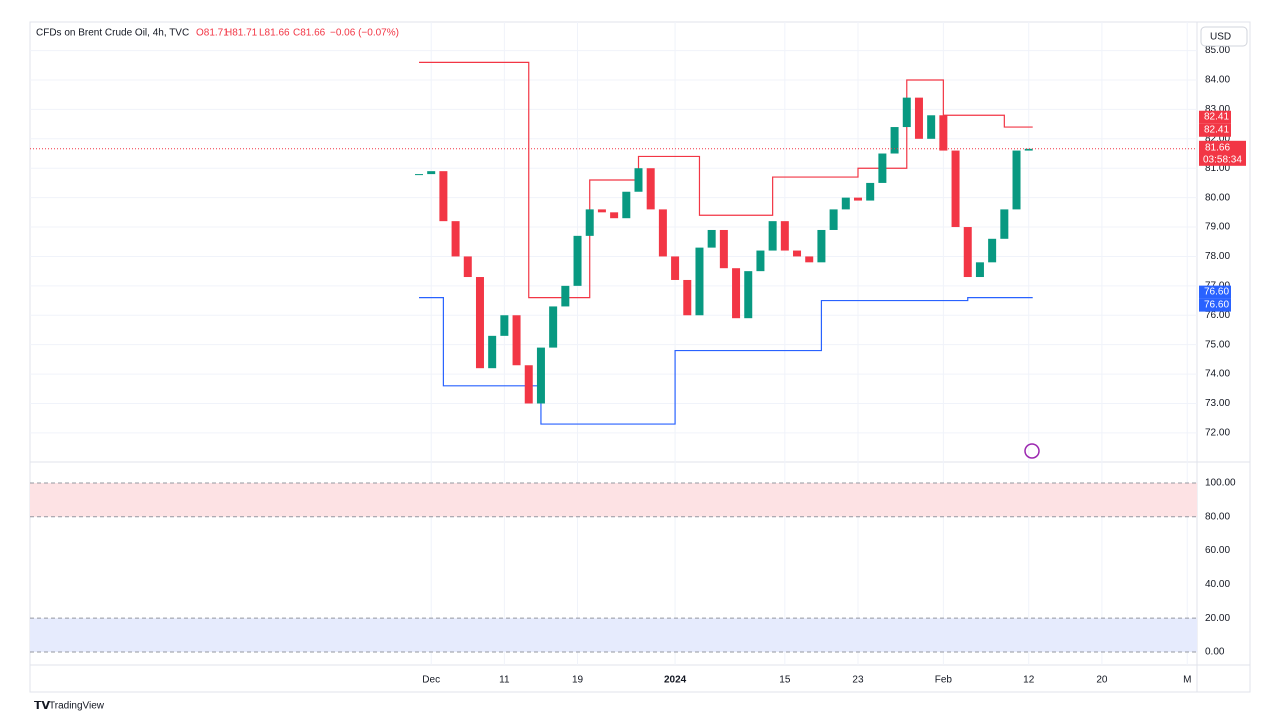 This screenshot has width=1280, height=725. Describe the element at coordinates (1217, 147) in the screenshot. I see `last-price: 81.66` at that location.